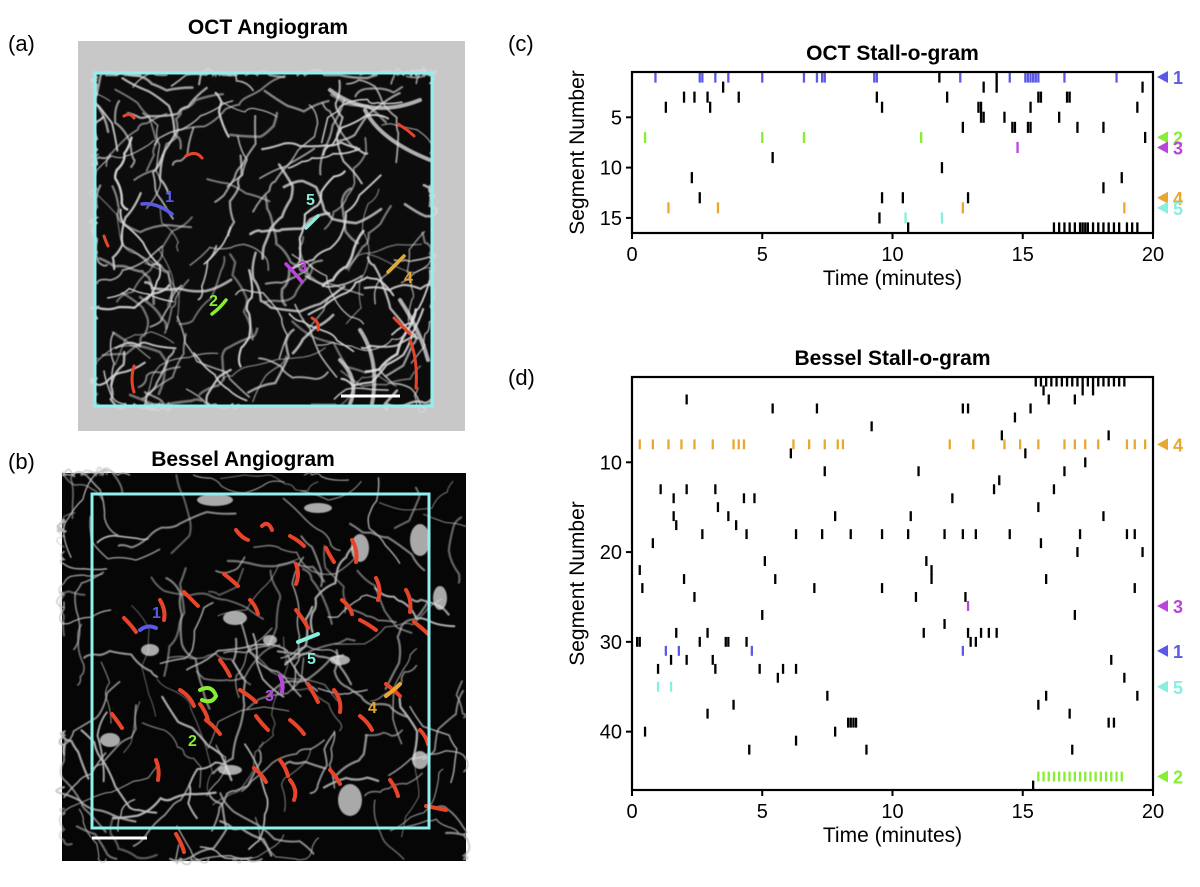 This screenshot has width=1200, height=887. I want to click on oct-vessel-network, so click(263, 239).